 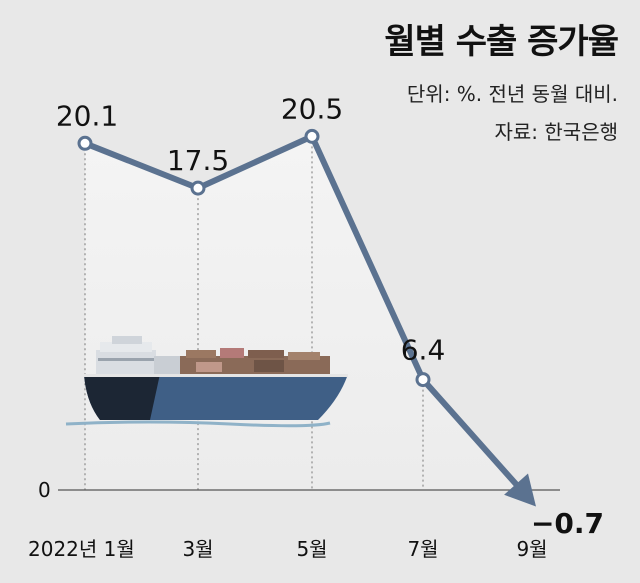 What do you see at coordinates (556, 132) in the screenshot?
I see `source-note: 자료: 한국은행` at bounding box center [556, 132].